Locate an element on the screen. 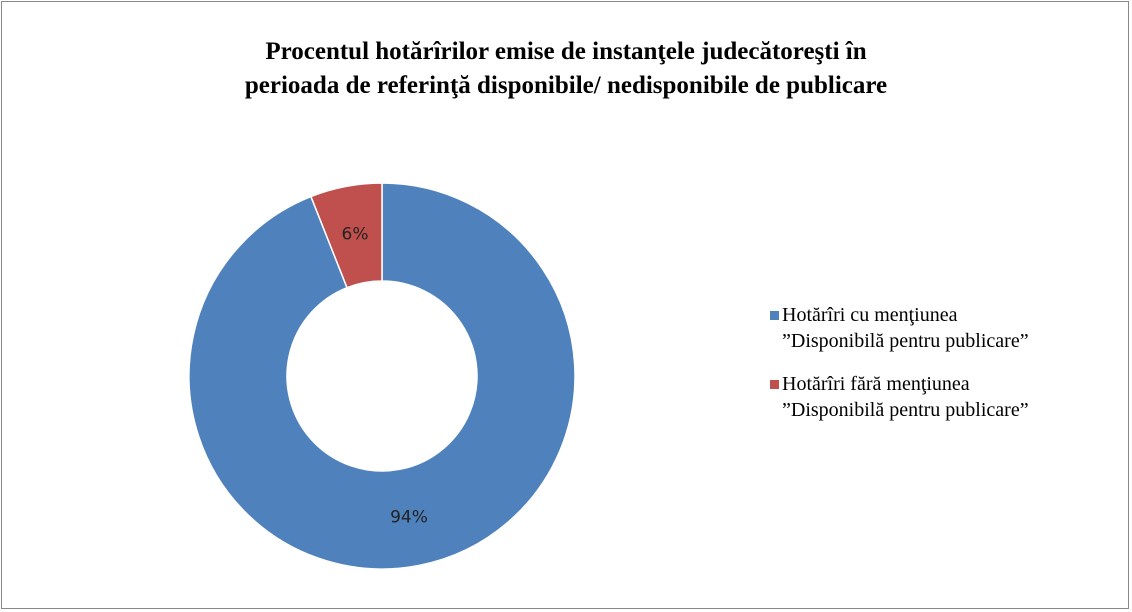 This screenshot has height=612, width=1132. donut-slice is located at coordinates (346, 235).